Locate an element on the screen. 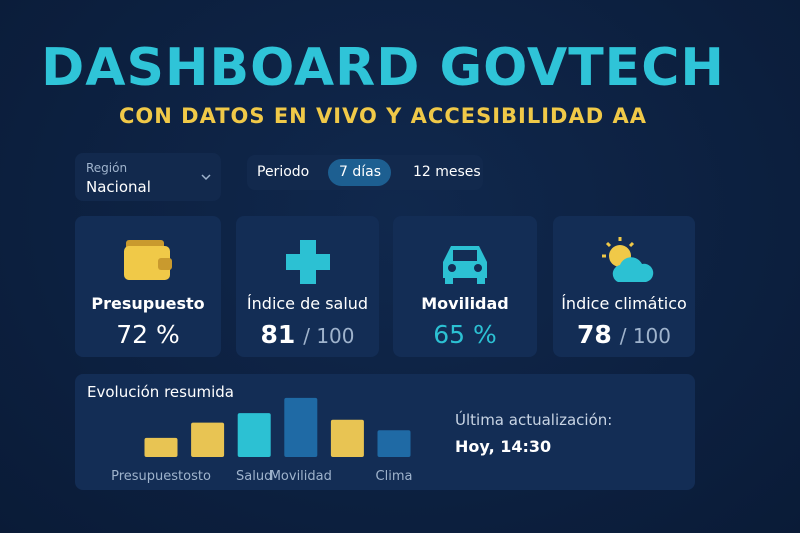 This screenshot has height=533, width=800. kpi-value: 78 / 100 is located at coordinates (624, 334).